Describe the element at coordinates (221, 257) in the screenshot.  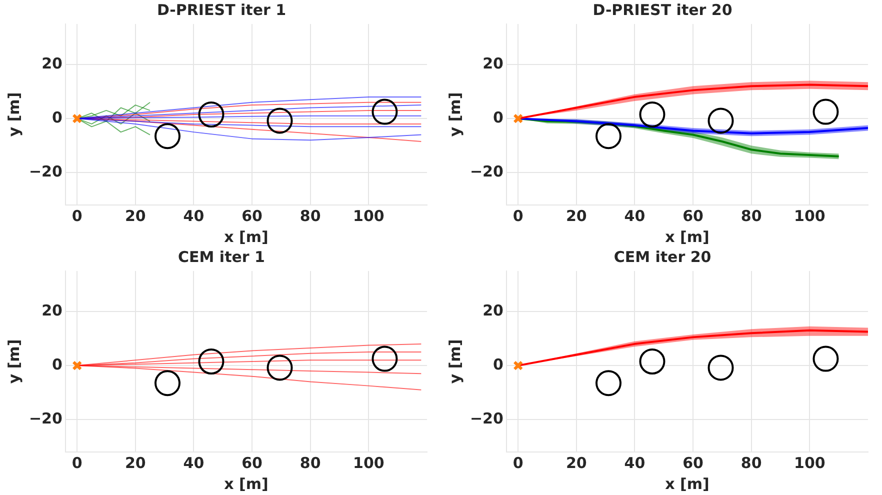
I see `chart-title: CEM iter 1` at that location.